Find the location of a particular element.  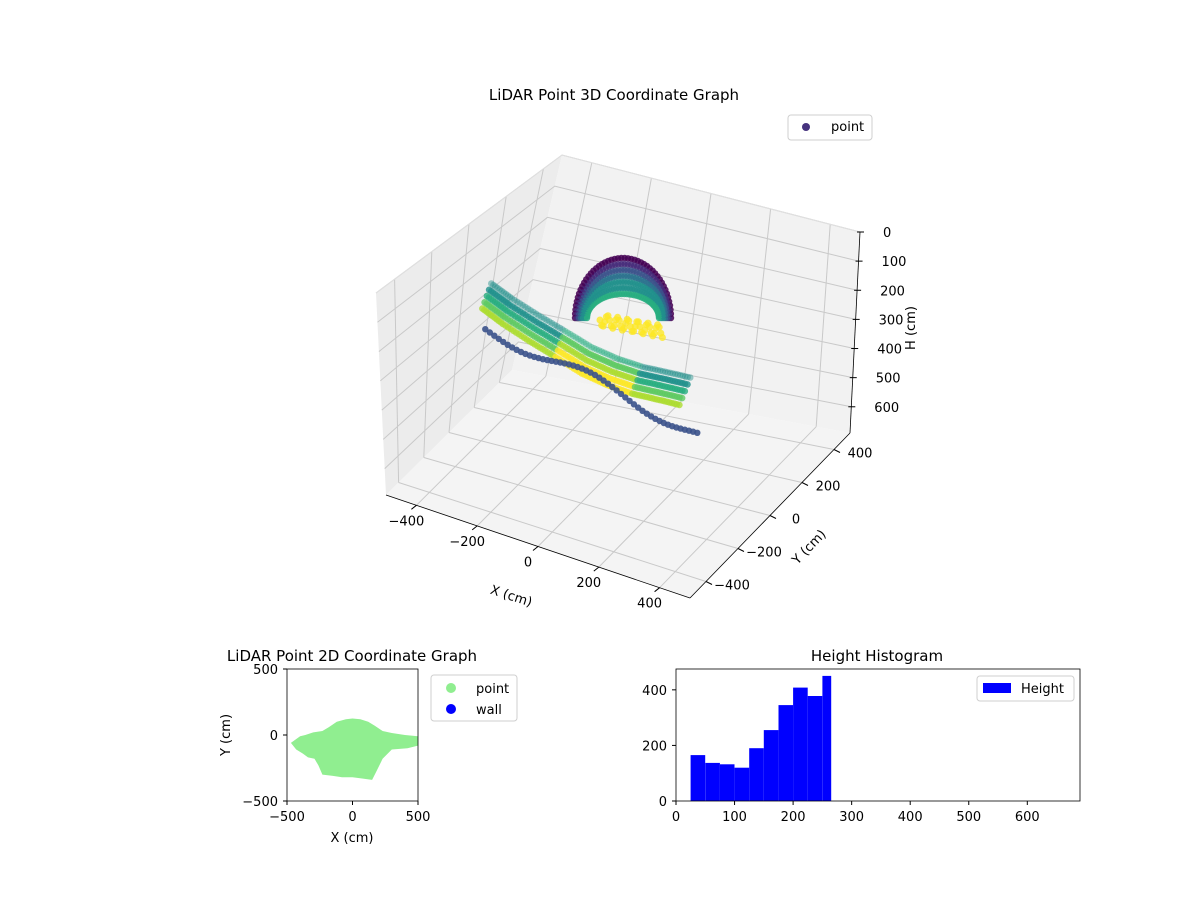

x-axis-label-3d: X (cm) is located at coordinates (511, 597).